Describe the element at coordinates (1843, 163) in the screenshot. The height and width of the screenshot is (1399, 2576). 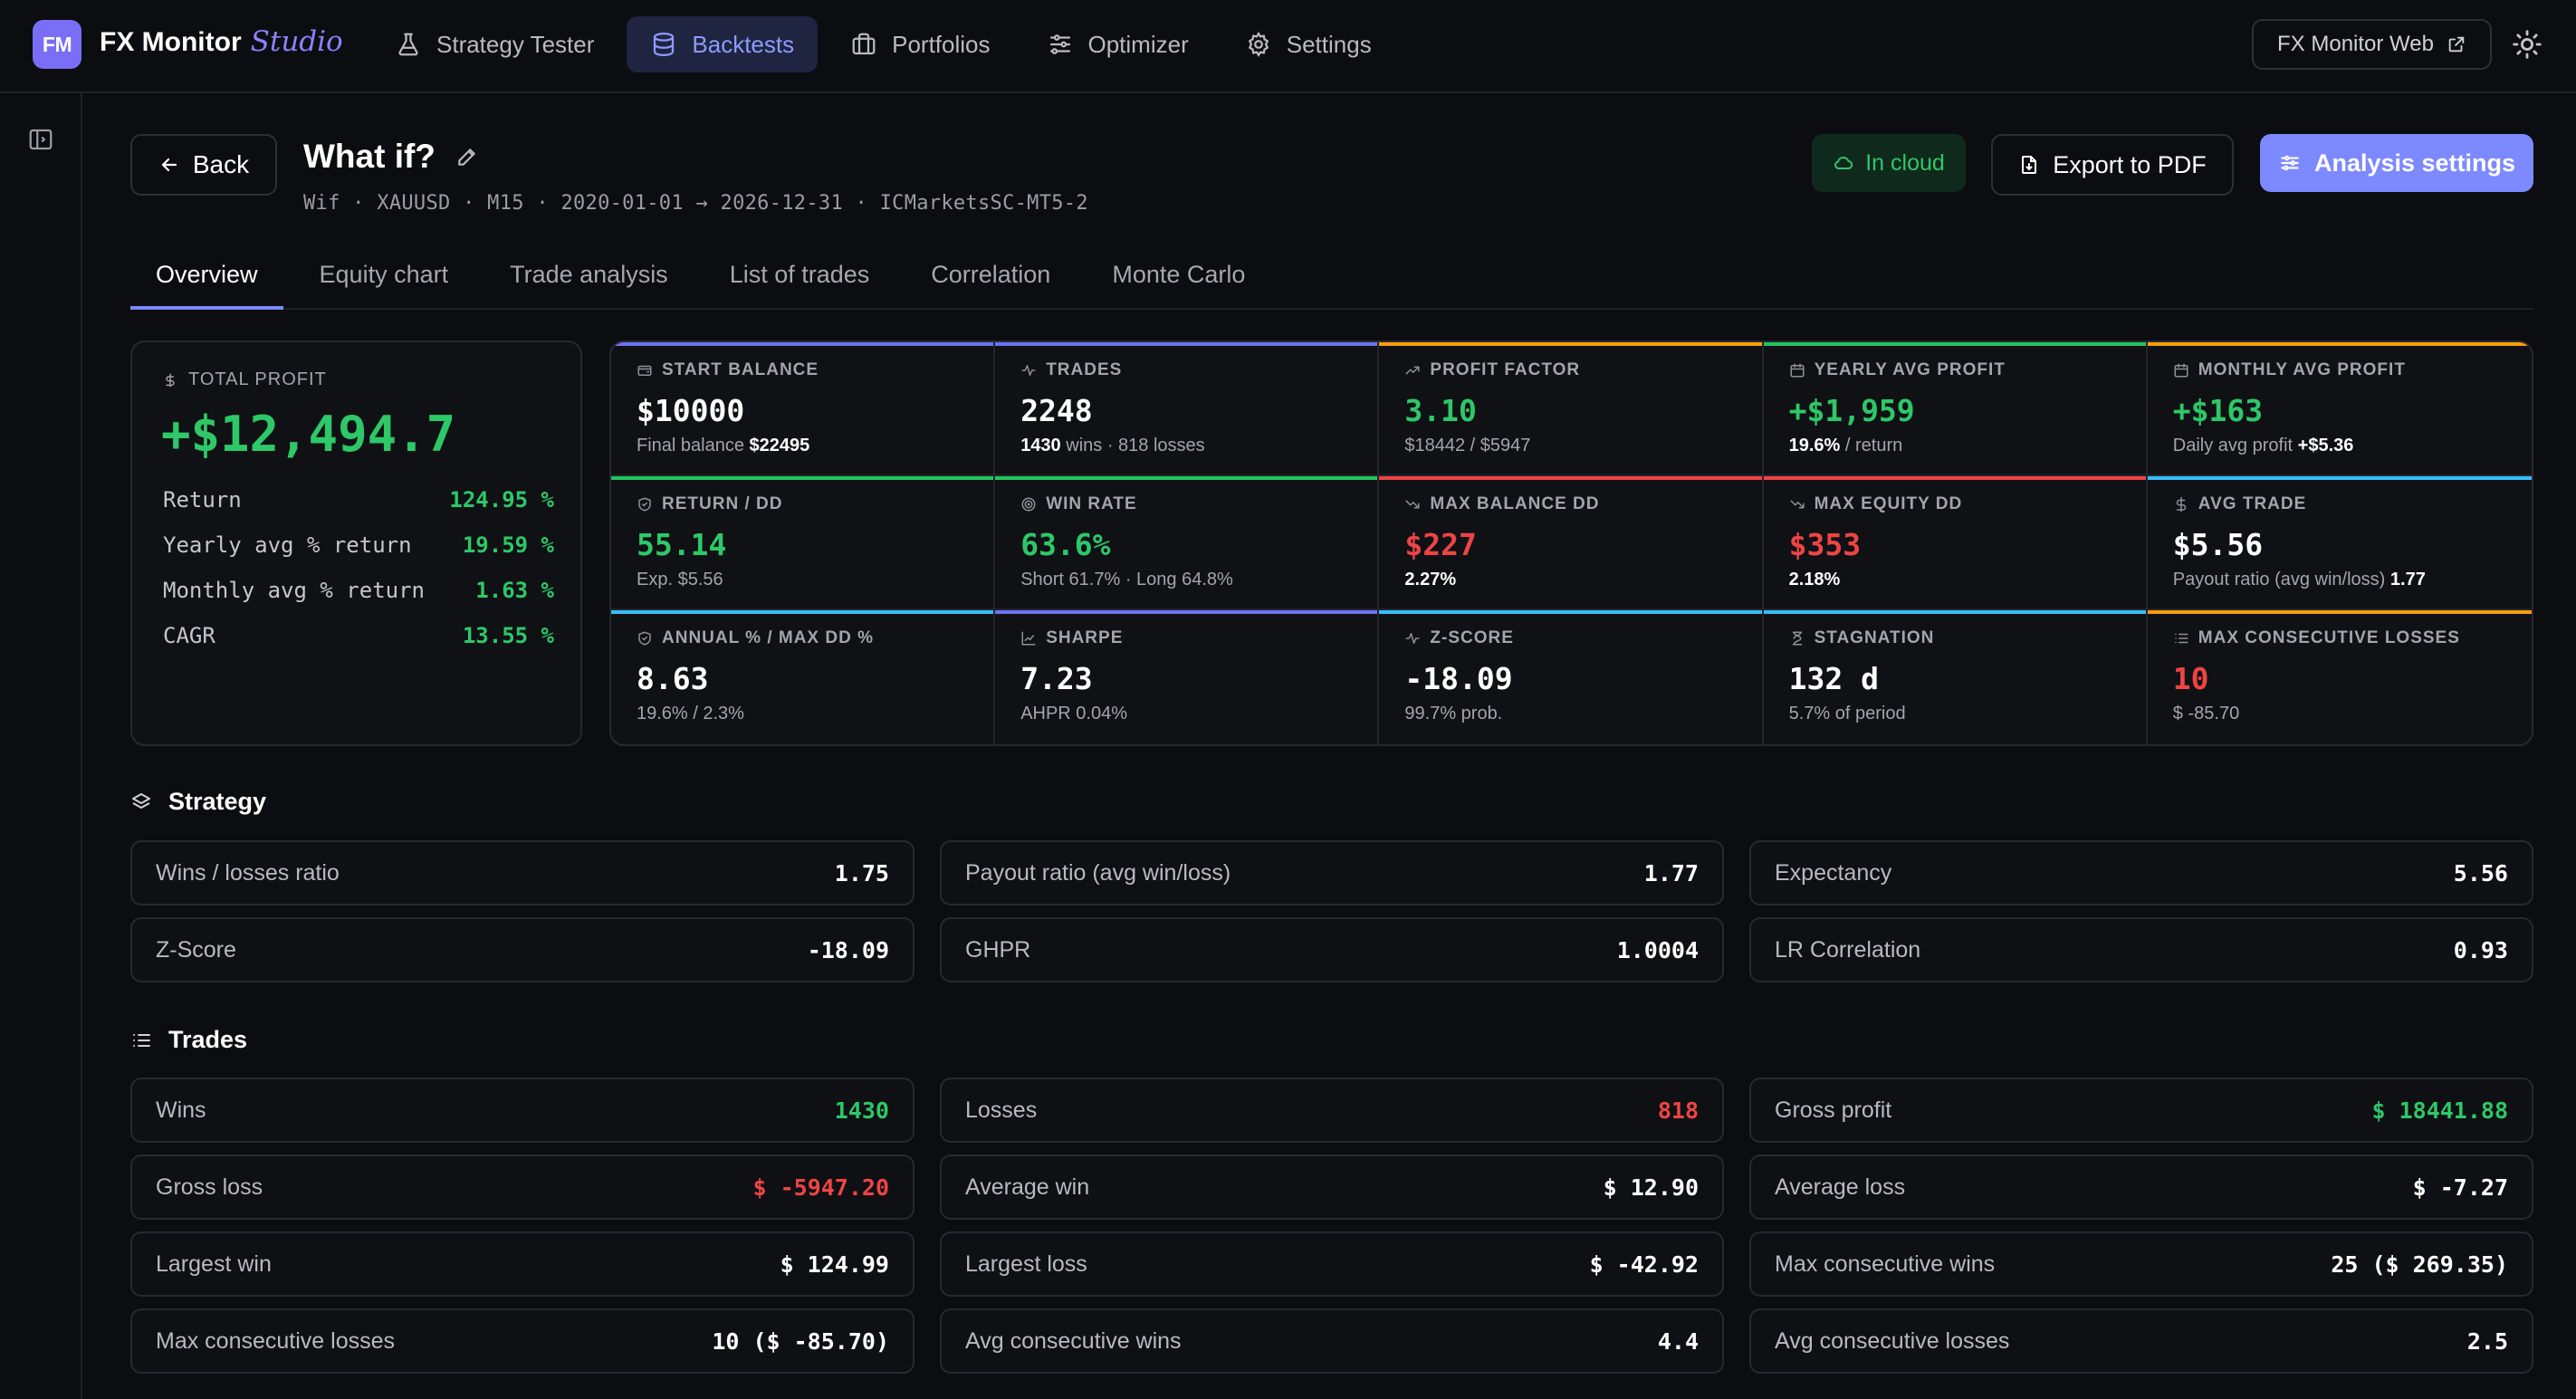
I see `cloud-icon` at that location.